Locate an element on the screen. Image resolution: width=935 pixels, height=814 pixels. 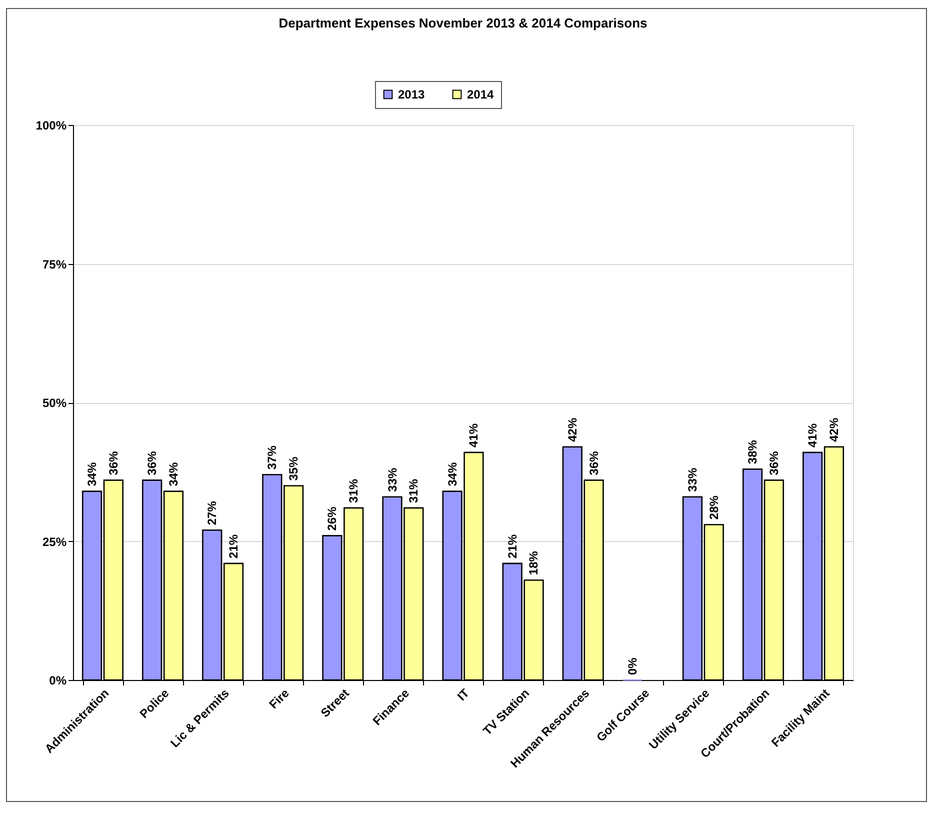
x-tick-label: IT is located at coordinates (463, 695).